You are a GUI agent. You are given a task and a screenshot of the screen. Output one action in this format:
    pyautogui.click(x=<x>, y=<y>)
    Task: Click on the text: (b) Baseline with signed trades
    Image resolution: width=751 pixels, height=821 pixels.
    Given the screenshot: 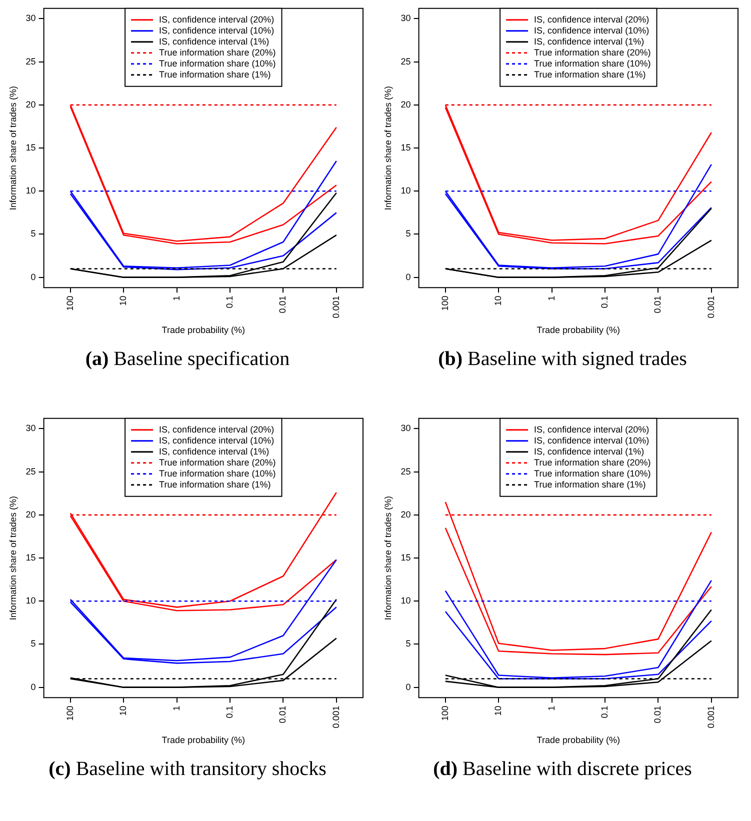 What is the action you would take?
    pyautogui.click(x=562, y=359)
    